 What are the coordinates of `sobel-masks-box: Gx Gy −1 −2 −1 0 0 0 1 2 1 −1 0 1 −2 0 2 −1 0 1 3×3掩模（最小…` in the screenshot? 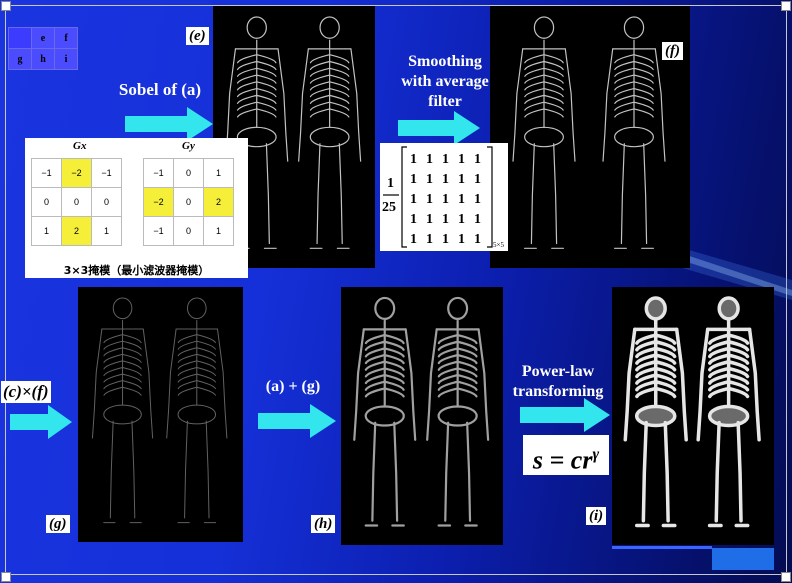 It's located at (136, 208).